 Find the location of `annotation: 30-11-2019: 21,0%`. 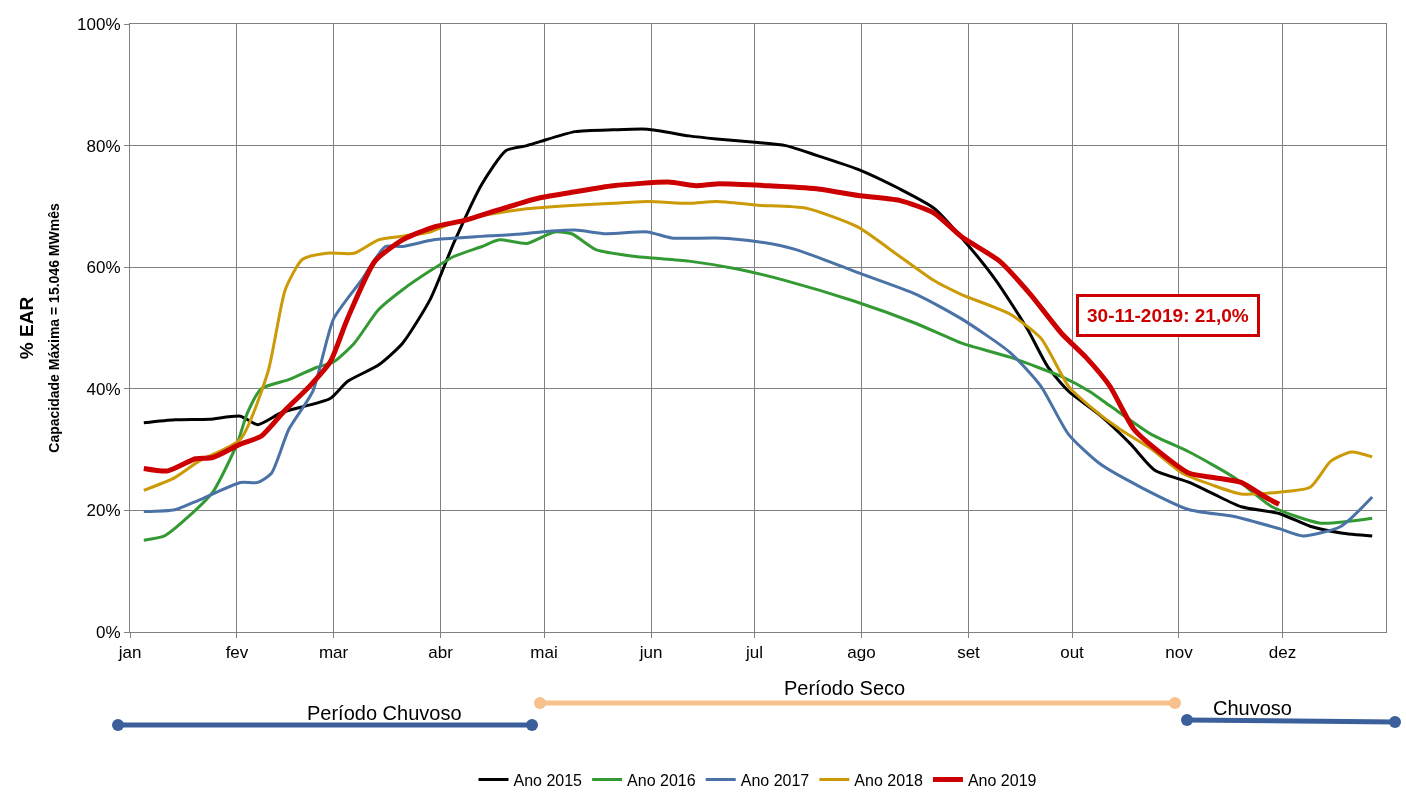

annotation: 30-11-2019: 21,0% is located at coordinates (1168, 315).